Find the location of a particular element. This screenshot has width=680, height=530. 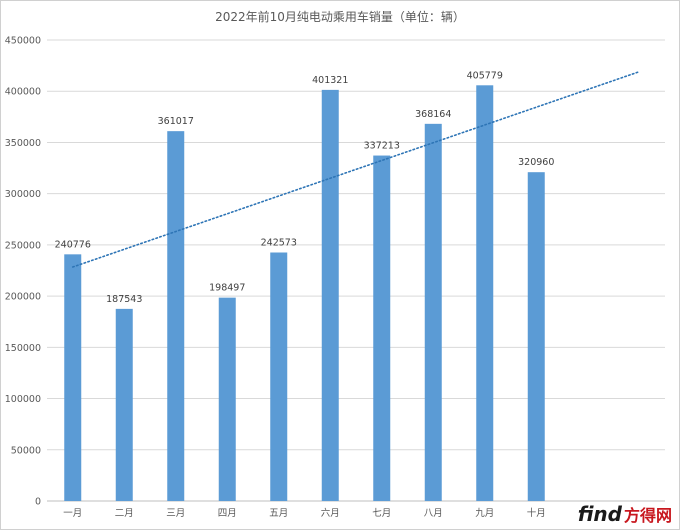

data-label: 242573 is located at coordinates (279, 242).